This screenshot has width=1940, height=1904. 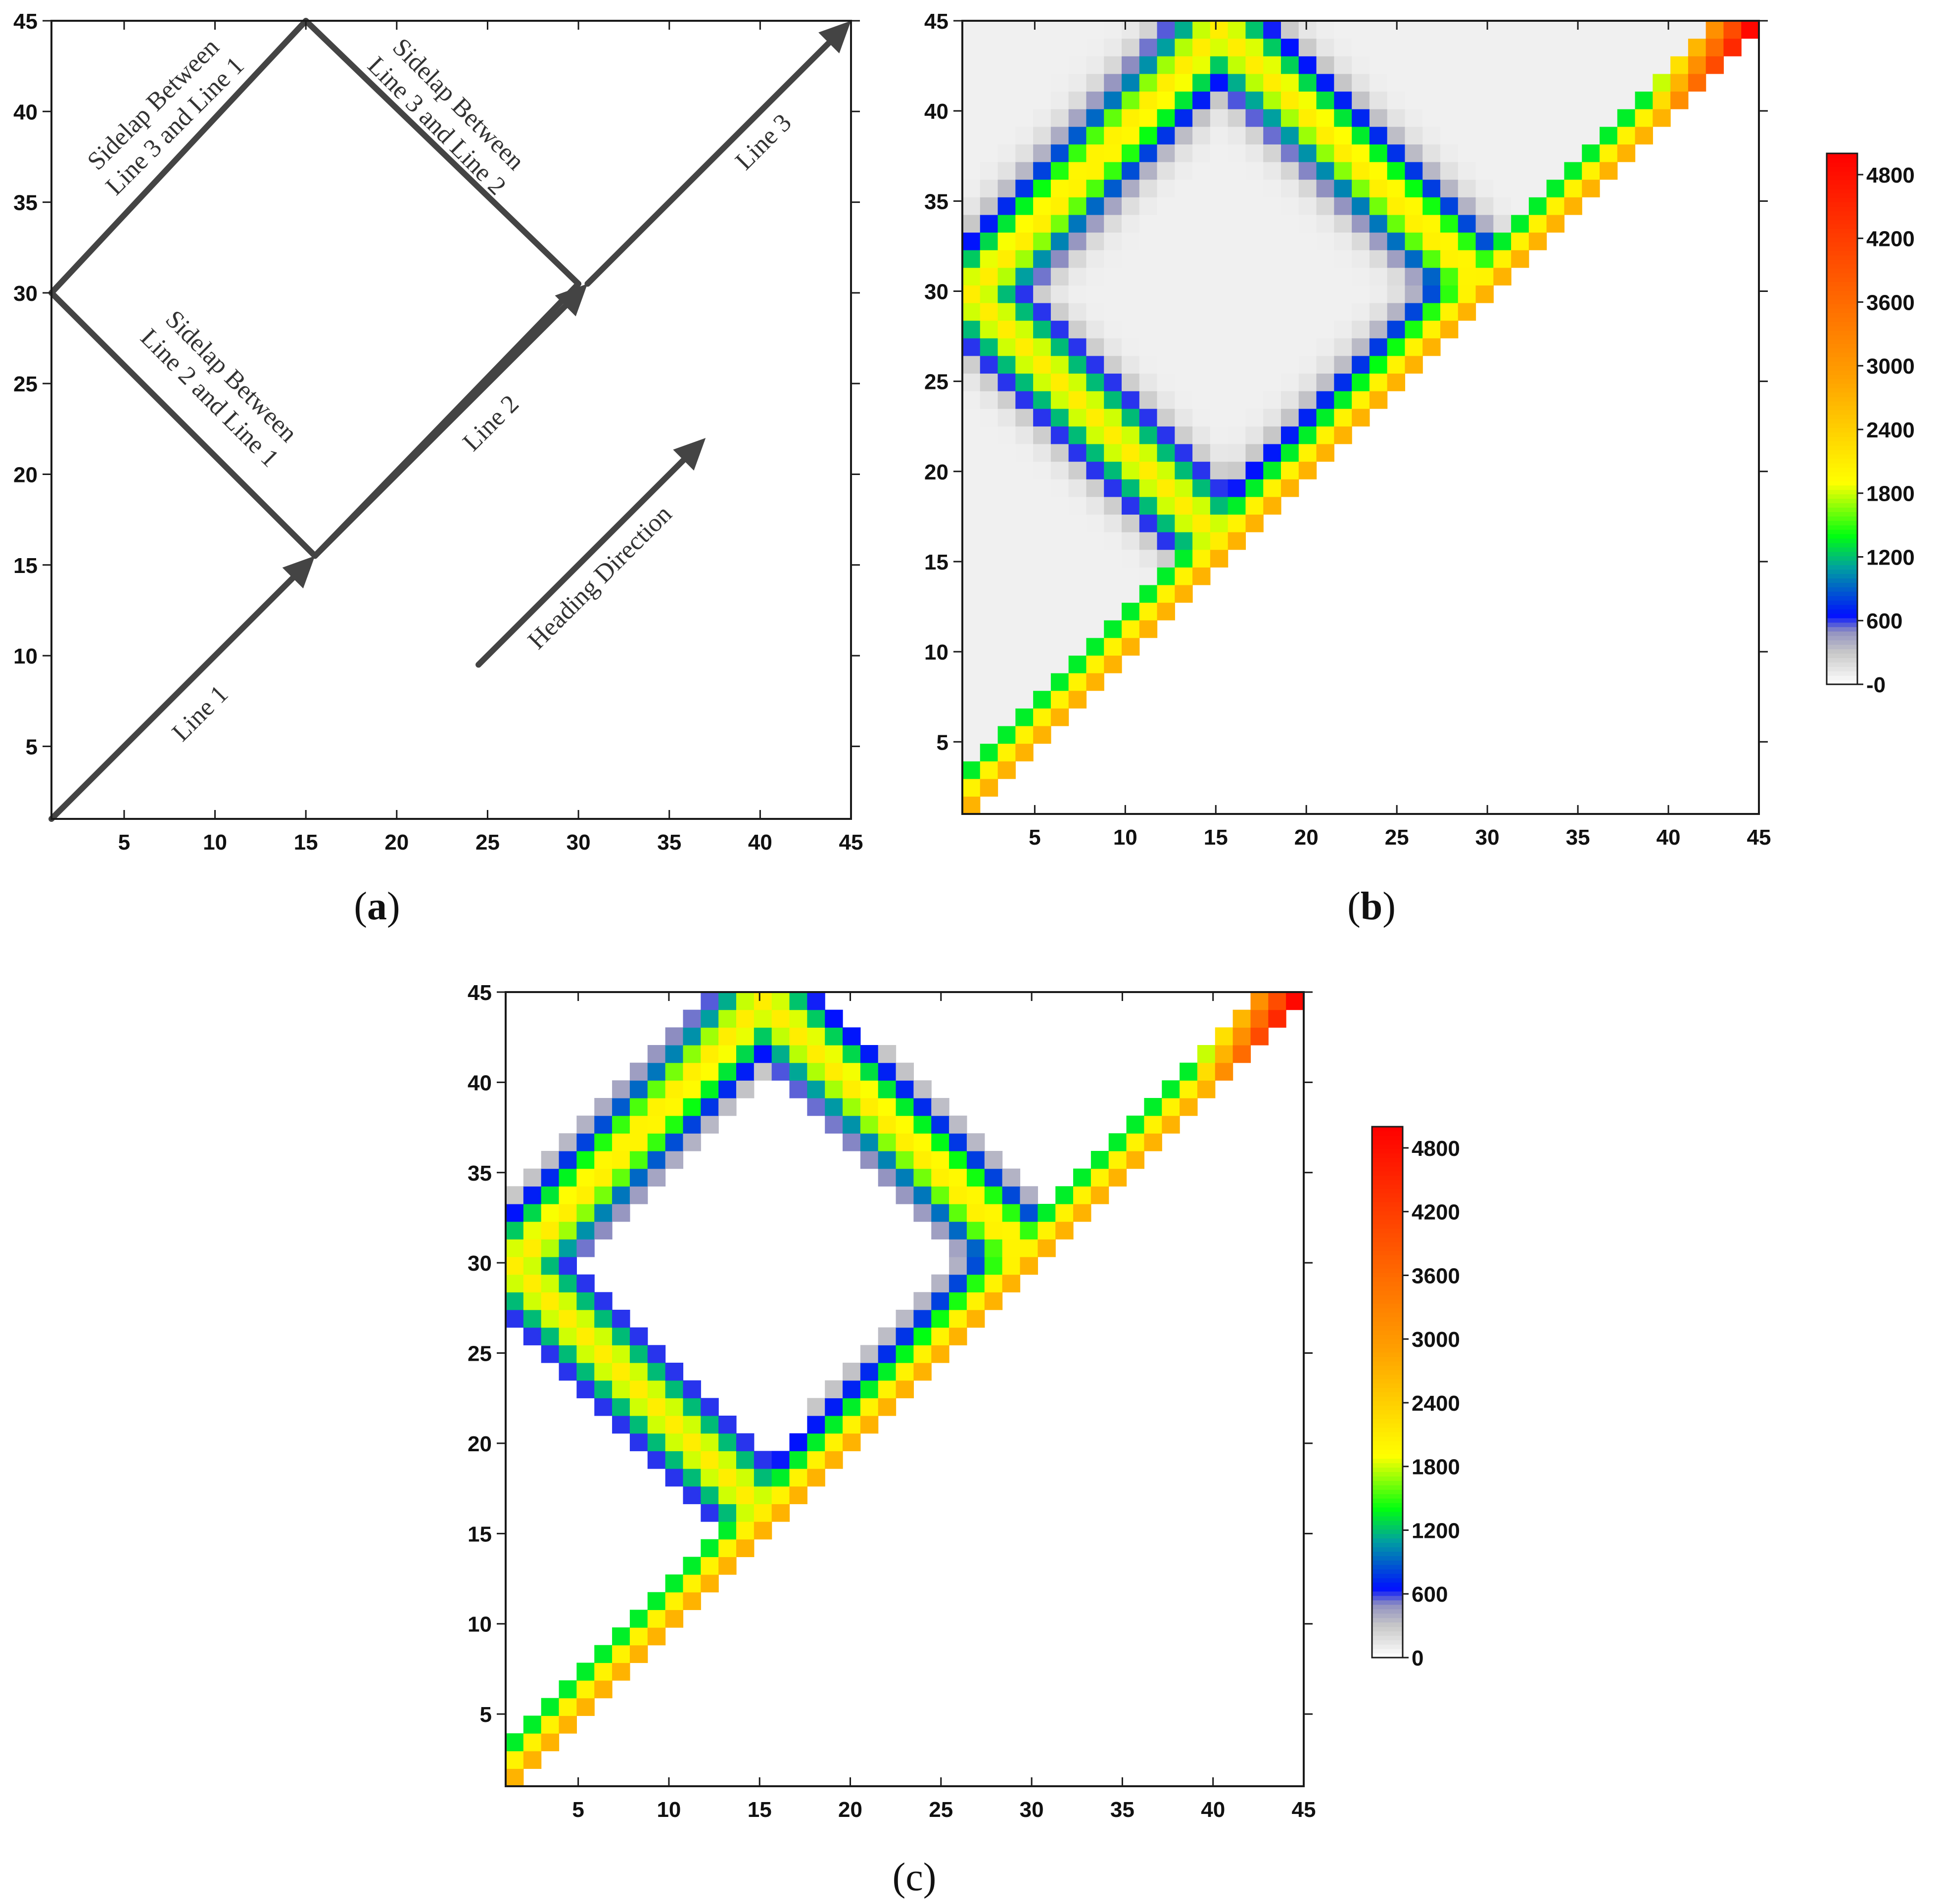 What do you see at coordinates (396, 842) in the screenshot?
I see `x-tick-label: 20` at bounding box center [396, 842].